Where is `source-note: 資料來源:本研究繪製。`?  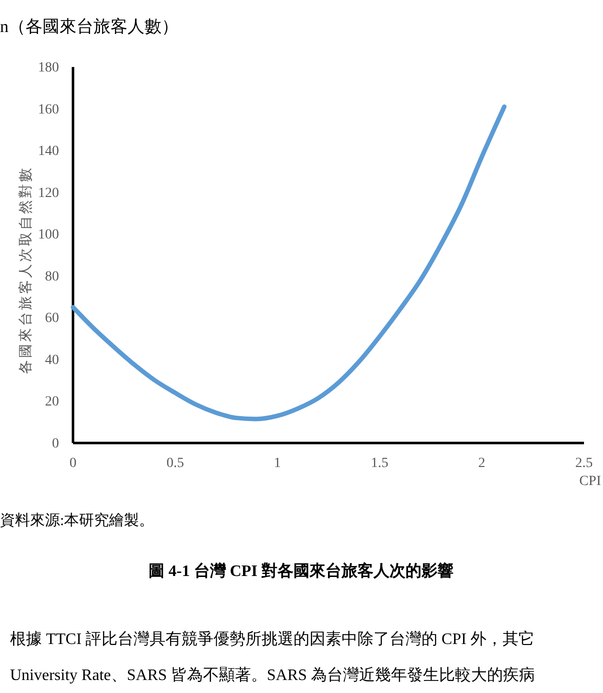
source-note: 資料來源:本研究繪製。 is located at coordinates (77, 520).